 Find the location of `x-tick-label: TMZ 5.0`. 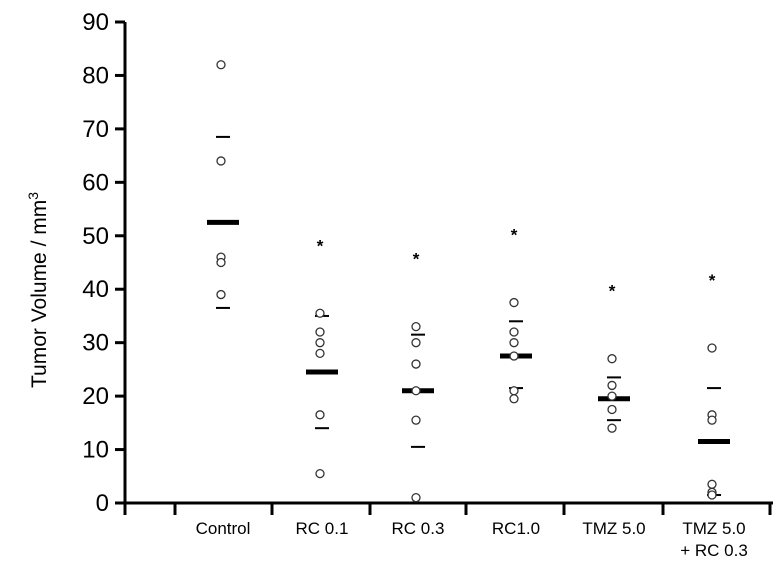

x-tick-label: TMZ 5.0 is located at coordinates (613, 528).